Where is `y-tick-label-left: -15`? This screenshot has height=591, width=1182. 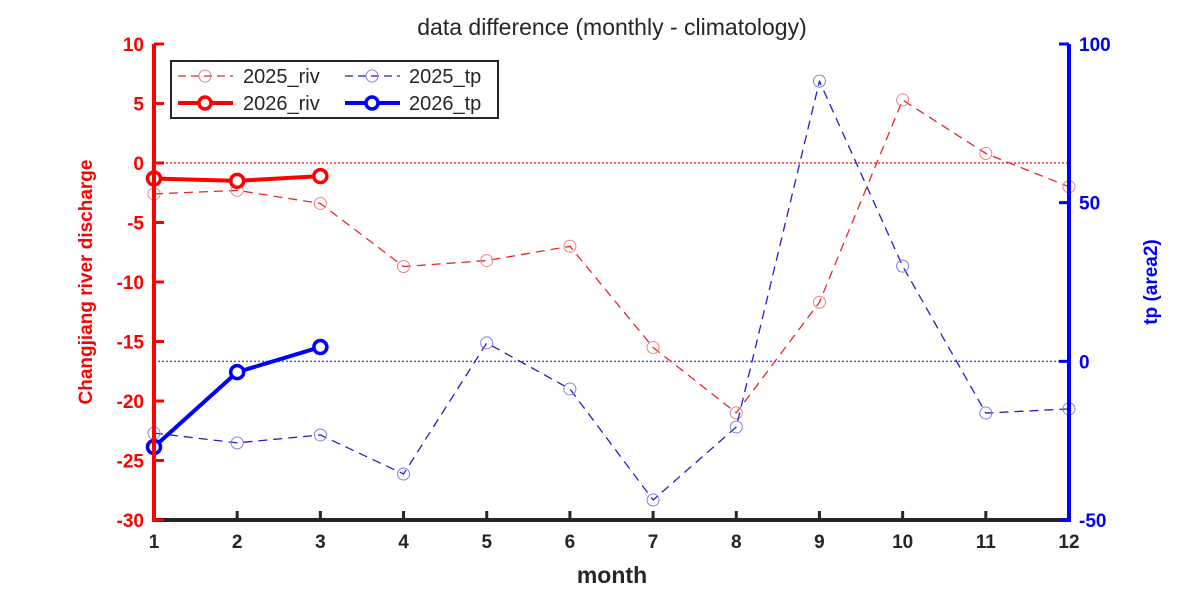
y-tick-label-left: -15 is located at coordinates (131, 343).